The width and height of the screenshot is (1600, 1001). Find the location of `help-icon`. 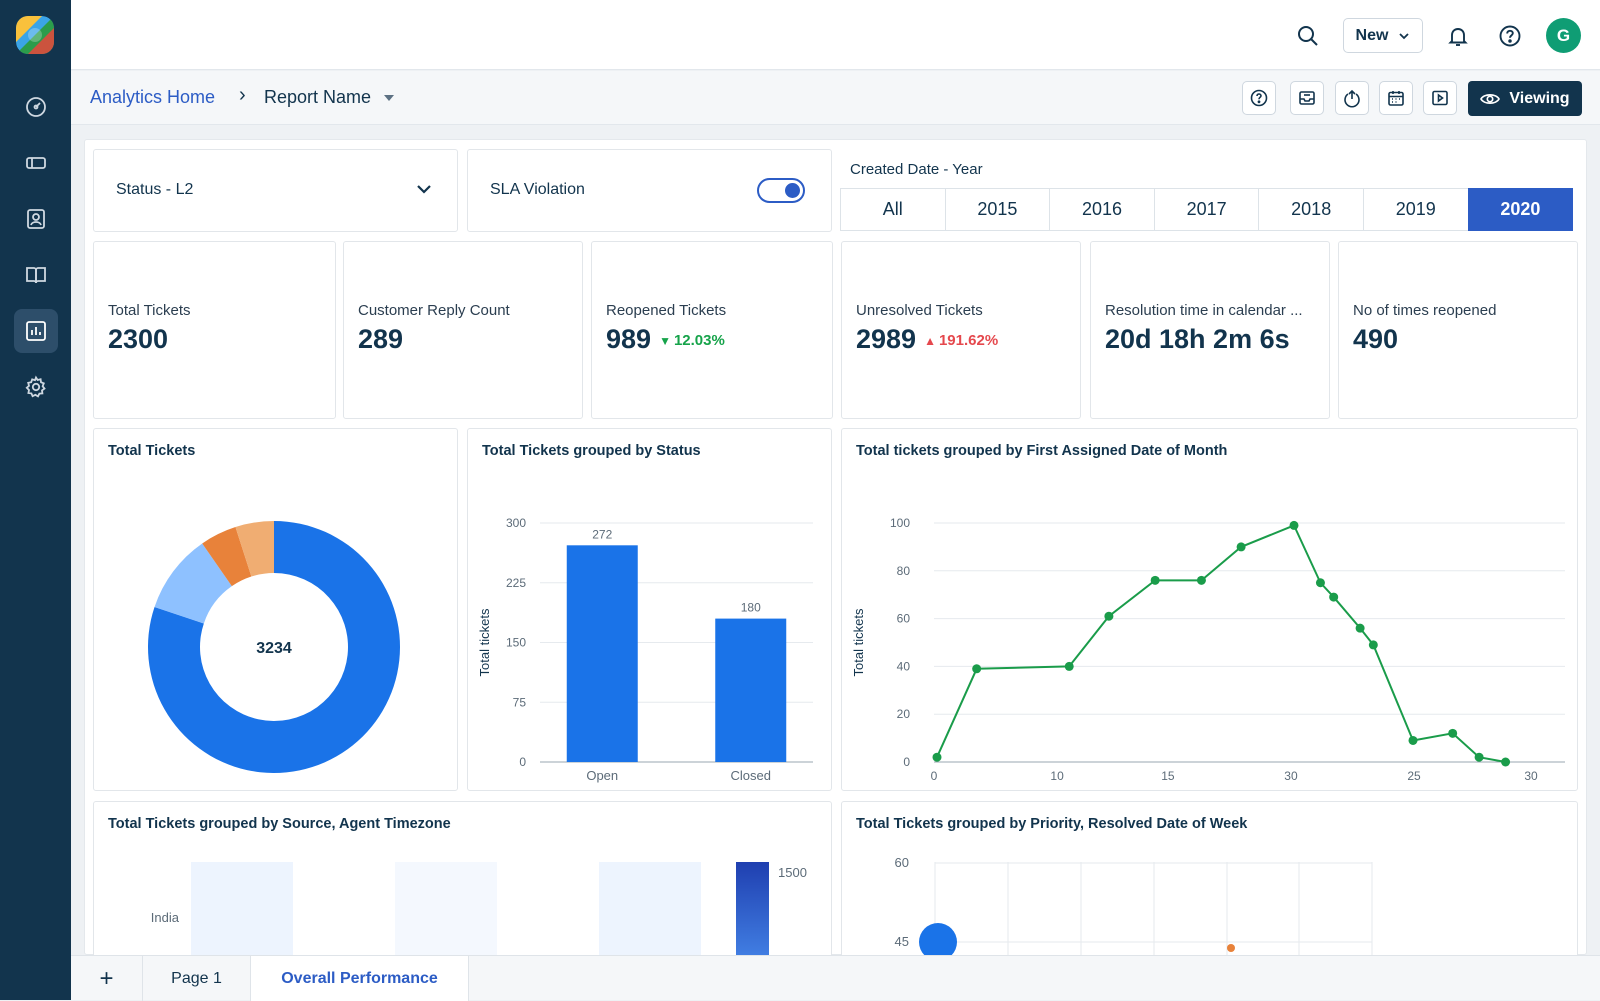

help-icon is located at coordinates (1510, 36).